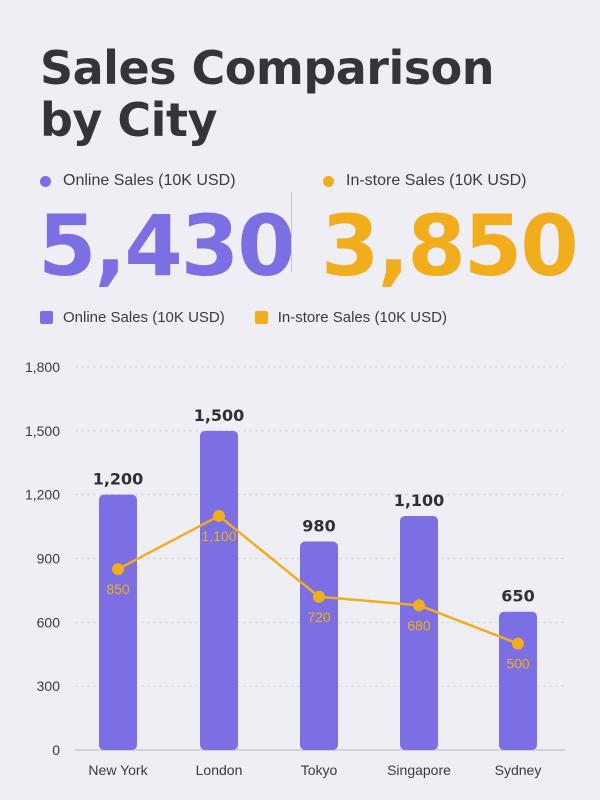  What do you see at coordinates (328, 181) in the screenshot?
I see `instore-dot-icon` at bounding box center [328, 181].